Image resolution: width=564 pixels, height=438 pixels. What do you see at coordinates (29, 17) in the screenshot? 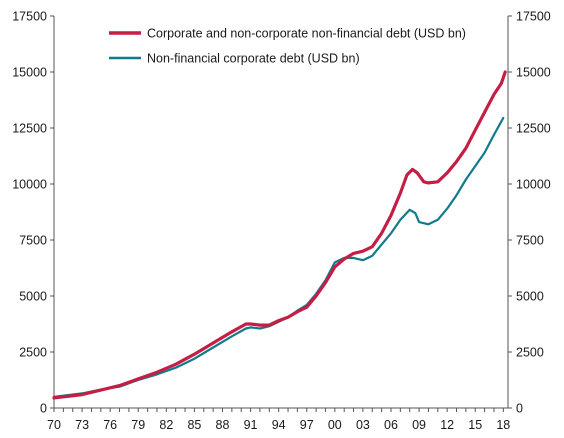
I see `y-tick-label-left: 17500` at bounding box center [29, 17].